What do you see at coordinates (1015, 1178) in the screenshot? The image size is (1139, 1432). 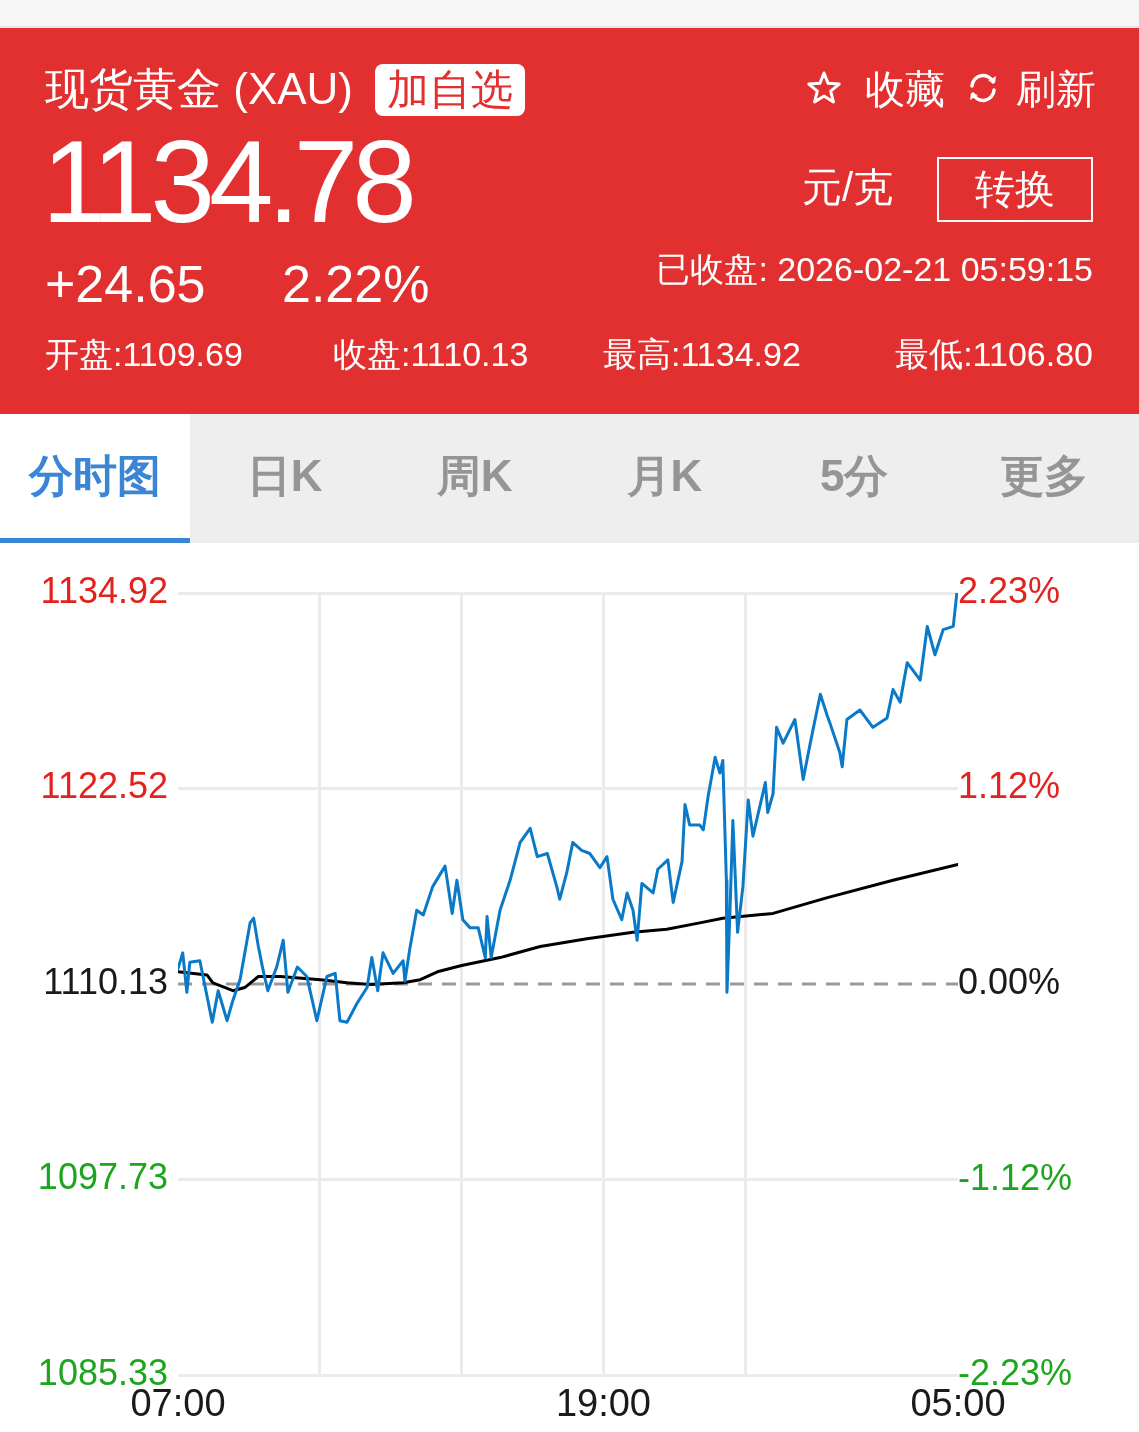 I see `y2-tick-label: -1.12%` at bounding box center [1015, 1178].